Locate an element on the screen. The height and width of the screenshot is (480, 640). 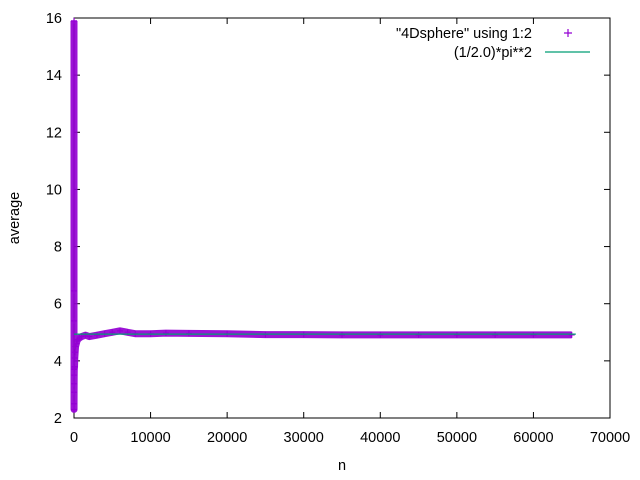
x-tick-label: 30000 is located at coordinates (304, 438).